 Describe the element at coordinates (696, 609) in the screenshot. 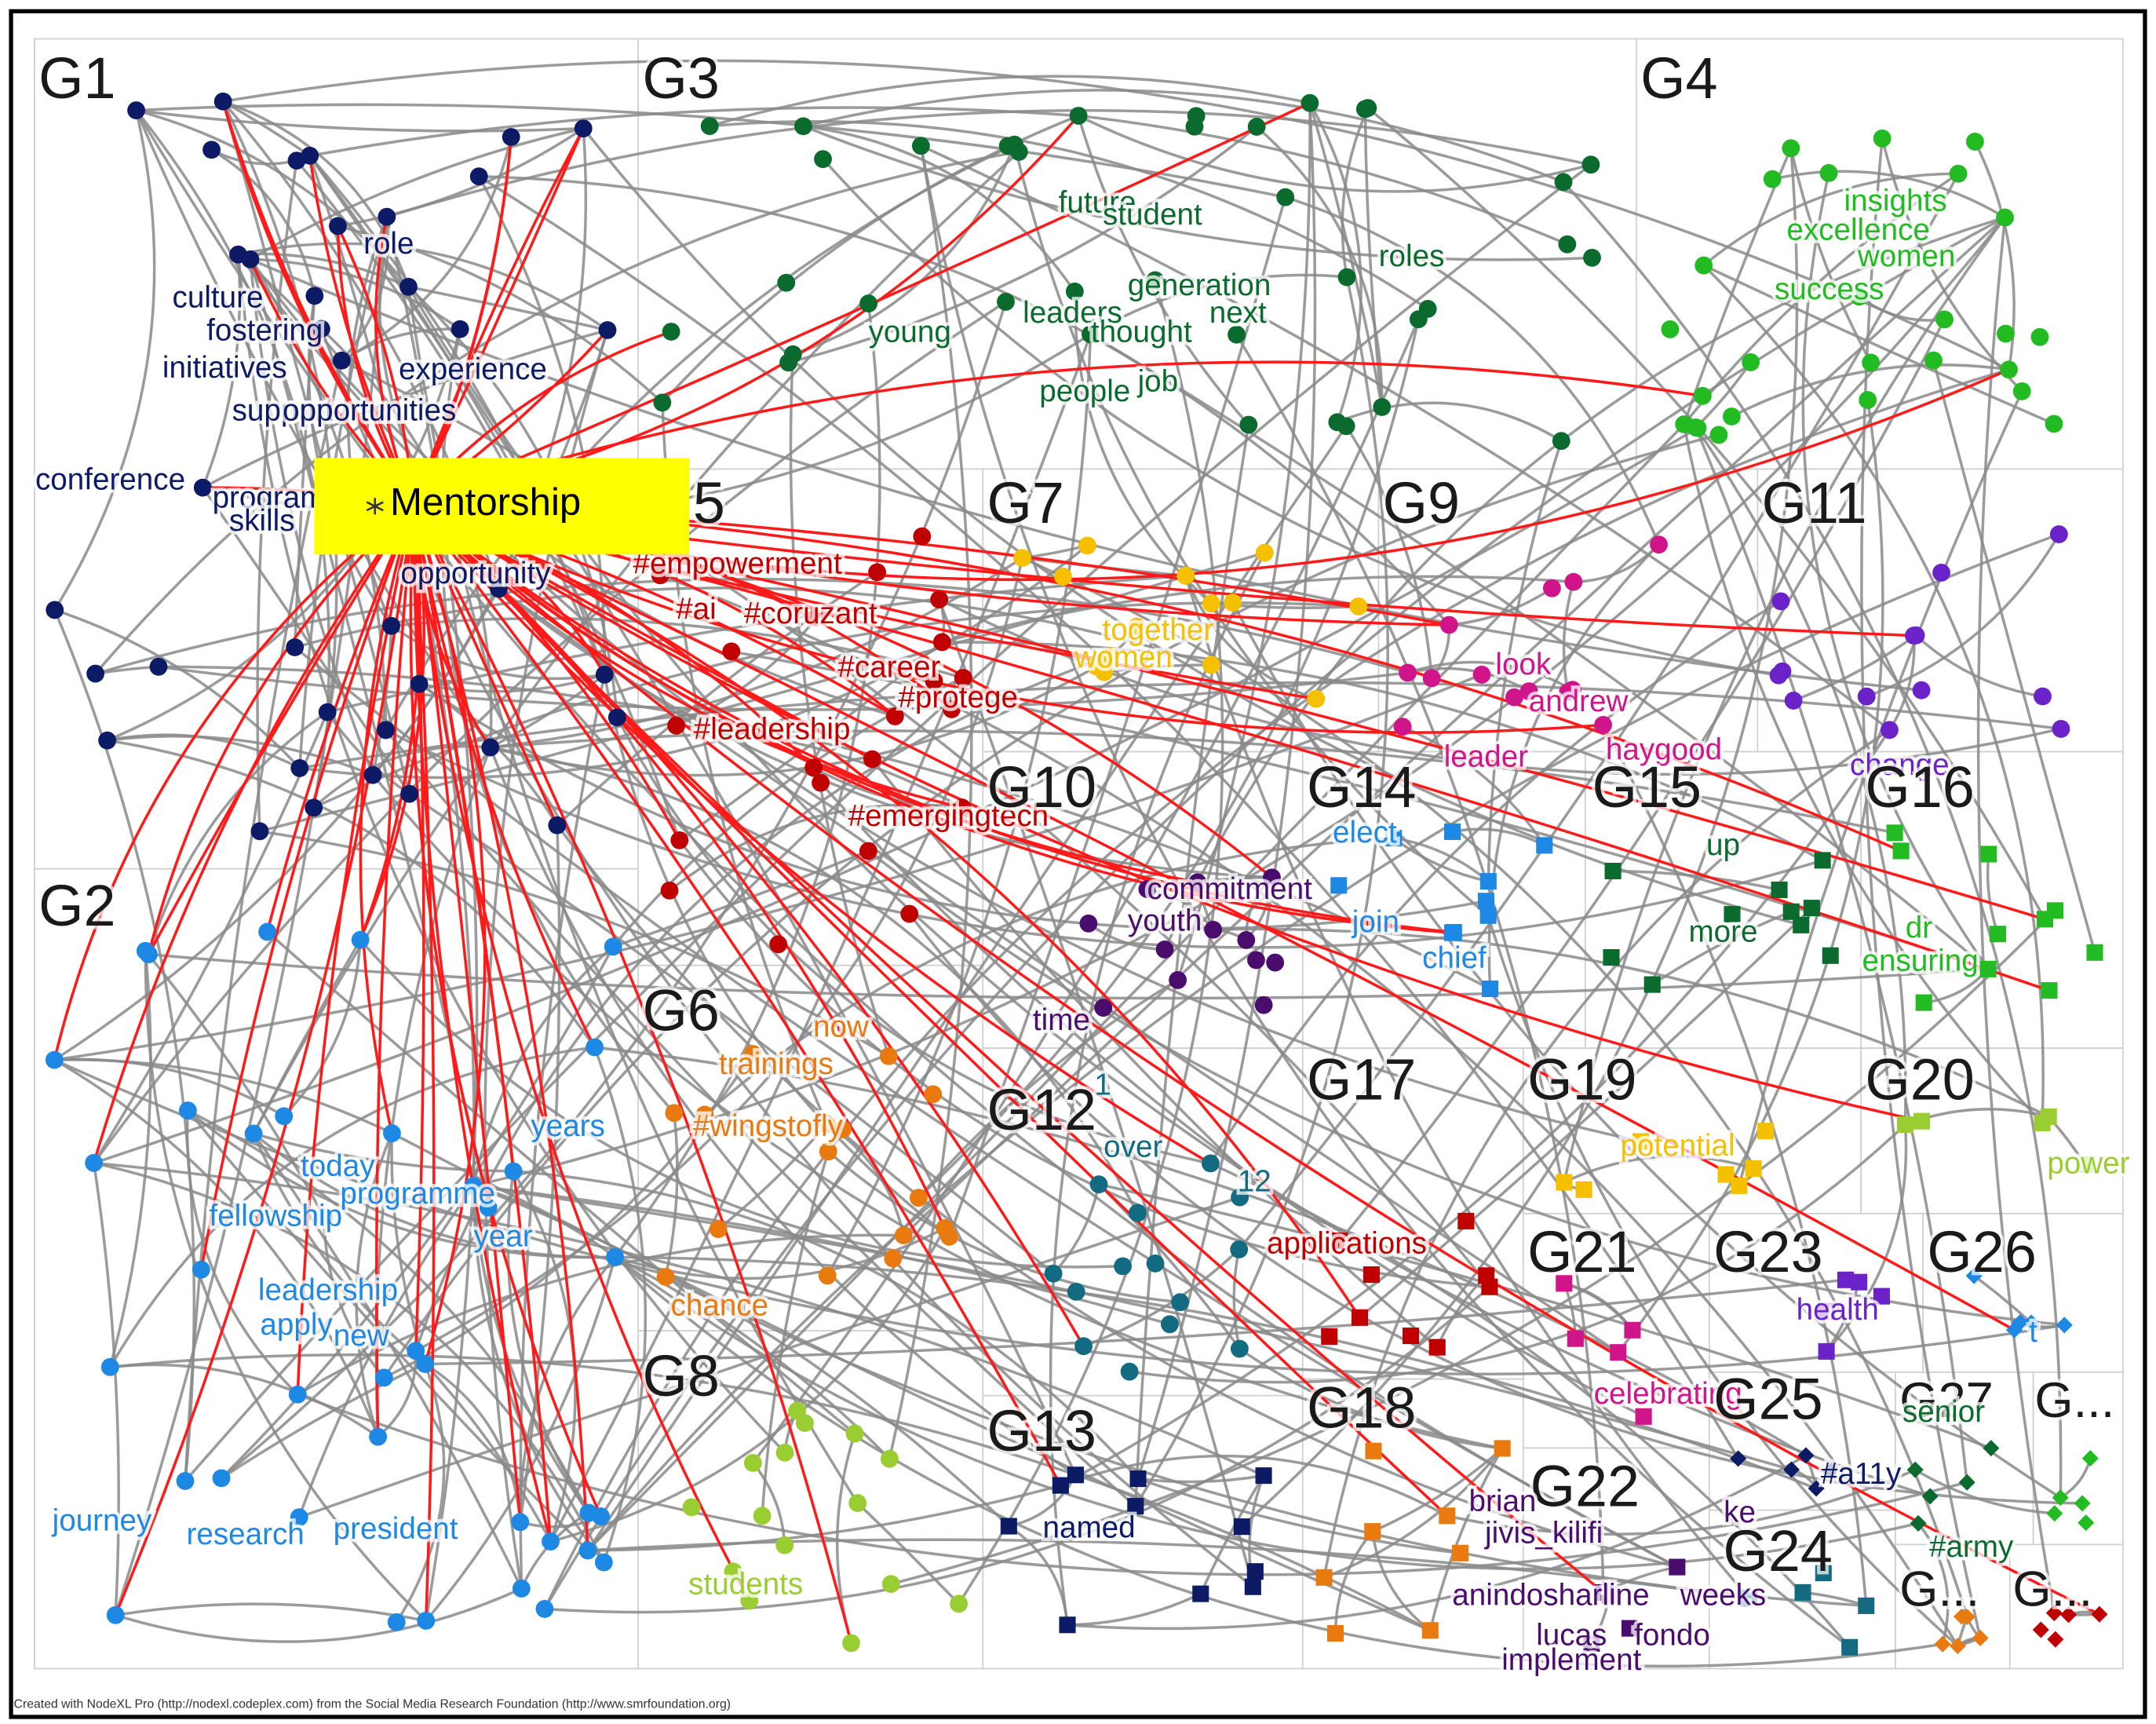

I see `node-label: #ai` at that location.